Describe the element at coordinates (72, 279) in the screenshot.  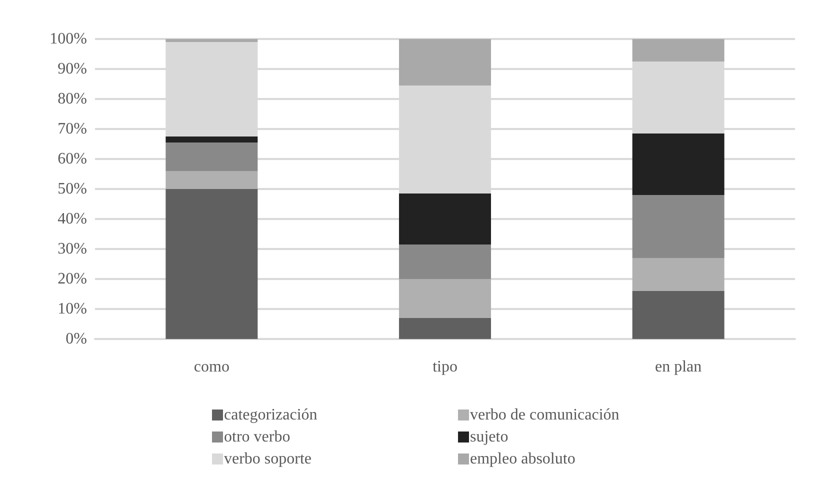
I see `y-tick-label: 20%` at that location.